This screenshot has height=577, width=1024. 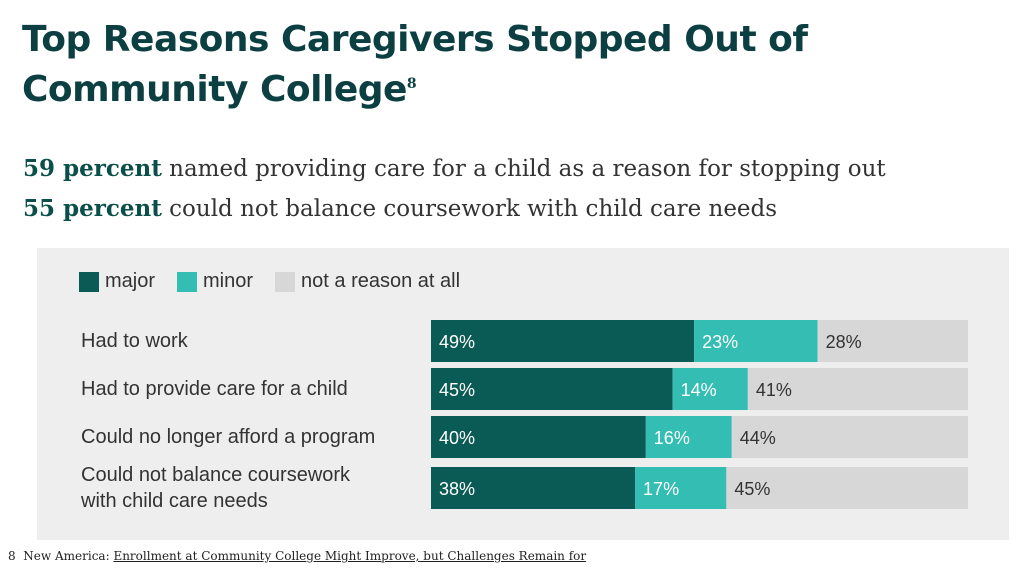 What do you see at coordinates (187, 281) in the screenshot?
I see `legend-swatch-minor` at bounding box center [187, 281].